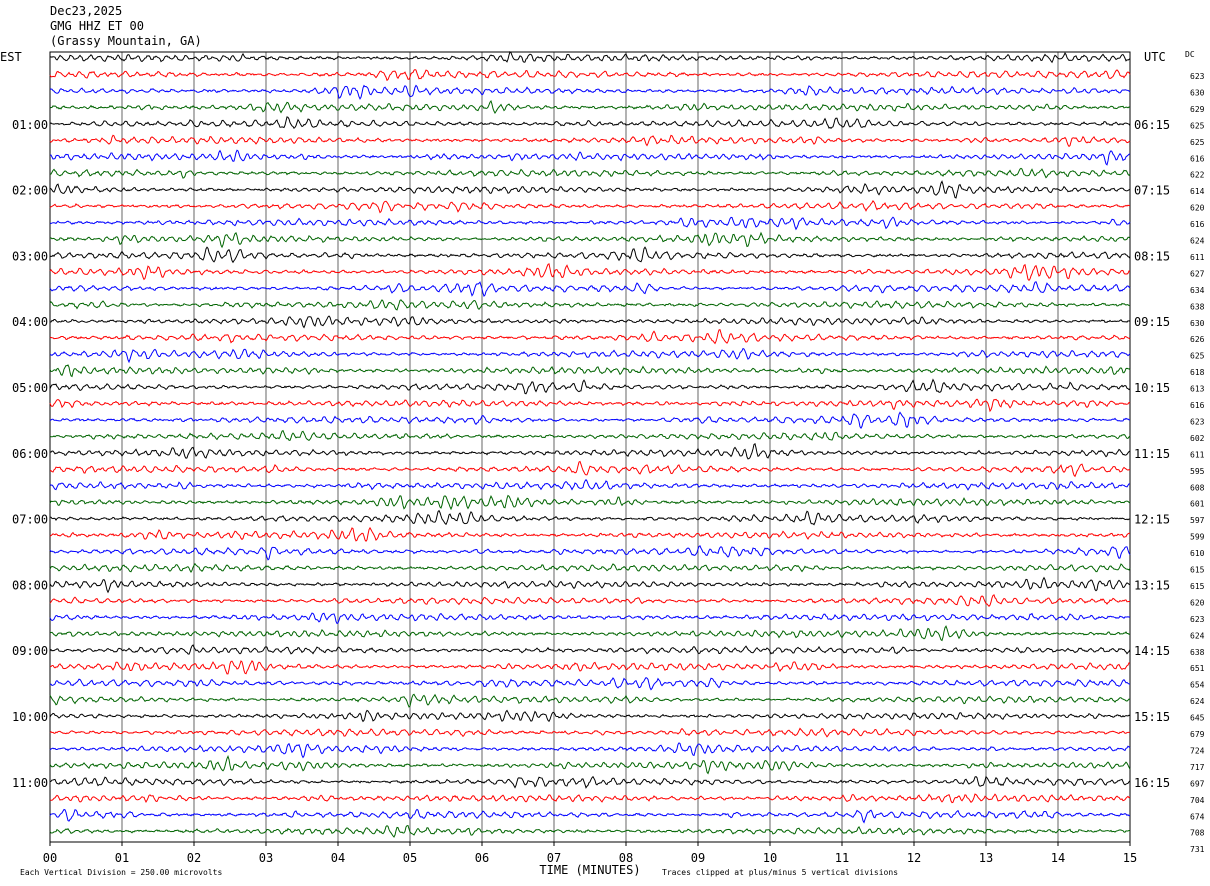  I want to click on dc-offset-label: 645, so click(1197, 718).